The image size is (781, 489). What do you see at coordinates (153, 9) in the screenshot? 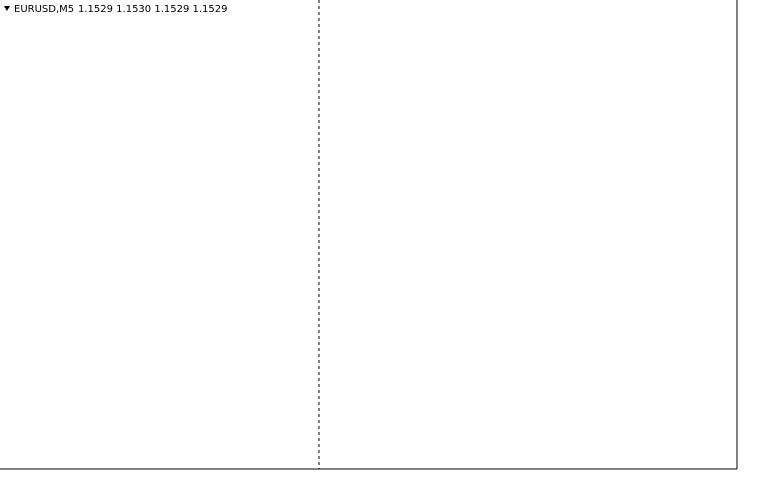
I see `ohlc-info: 1.1529 1.1530 1.1529 1.1529` at bounding box center [153, 9].